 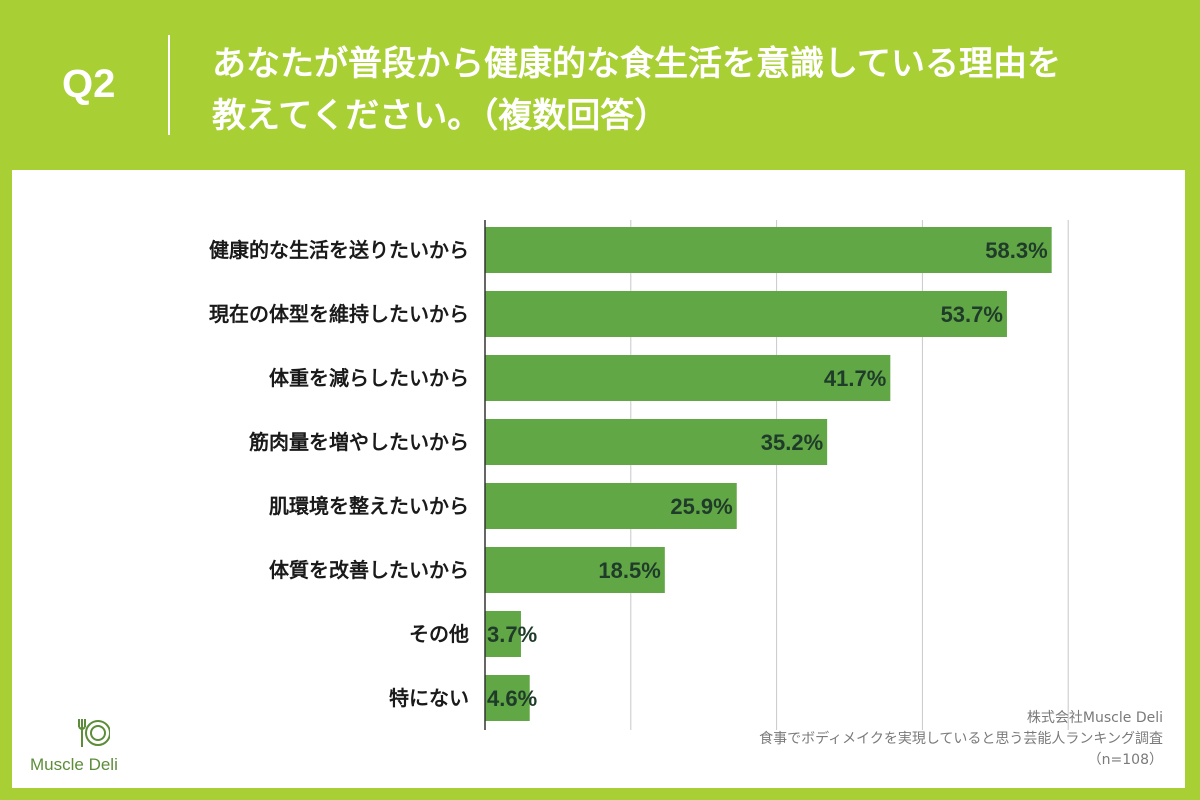 I want to click on category-label: 現在の体型を維持したいから, so click(x=339, y=314).